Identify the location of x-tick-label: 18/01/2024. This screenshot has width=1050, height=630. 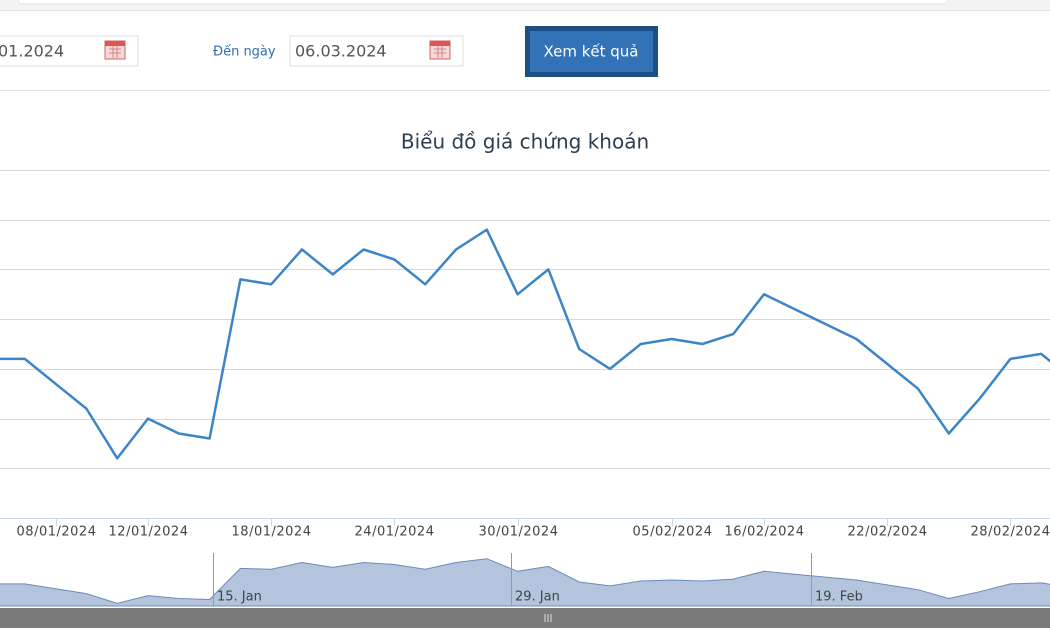
(272, 532).